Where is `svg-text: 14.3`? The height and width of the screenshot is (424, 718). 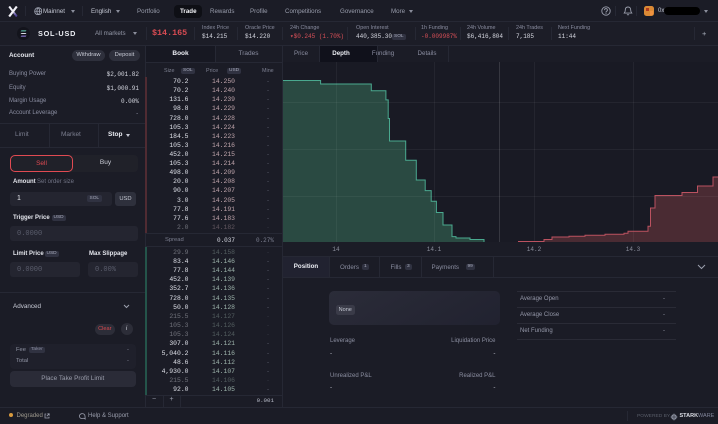
svg-text: 14.3 is located at coordinates (633, 249).